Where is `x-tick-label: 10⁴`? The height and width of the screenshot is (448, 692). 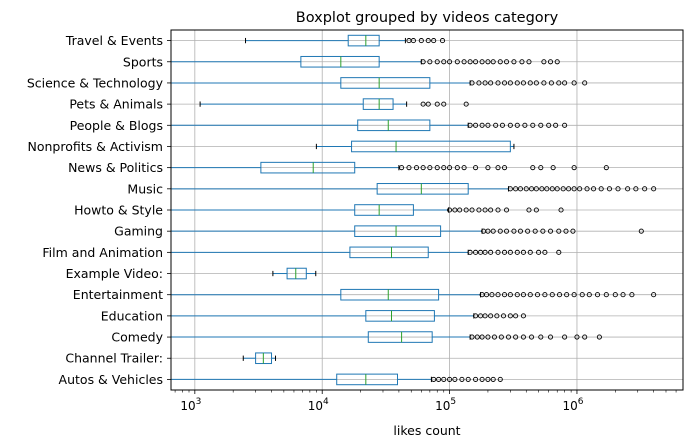
x-tick-label: 10⁴ is located at coordinates (318, 405).